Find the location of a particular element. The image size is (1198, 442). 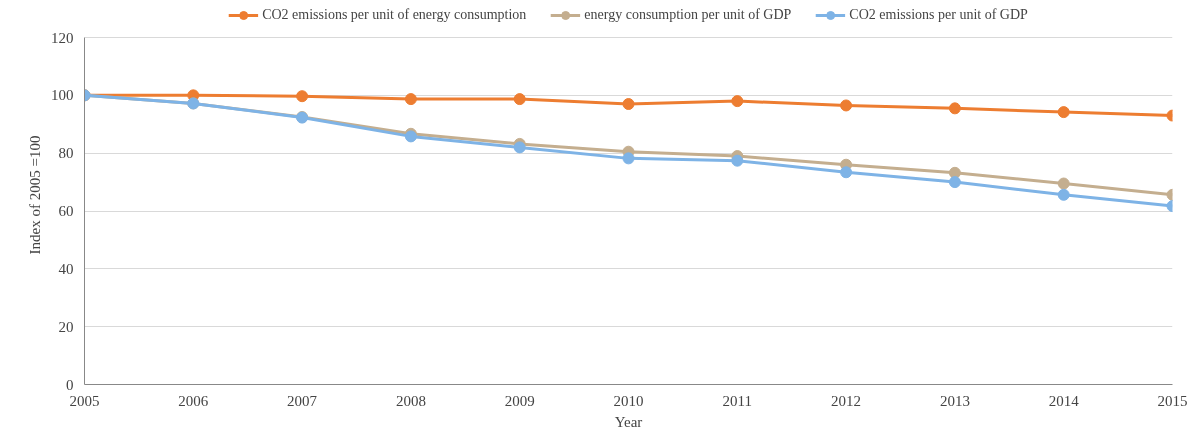

y-tick-label: 0 is located at coordinates (70, 384).